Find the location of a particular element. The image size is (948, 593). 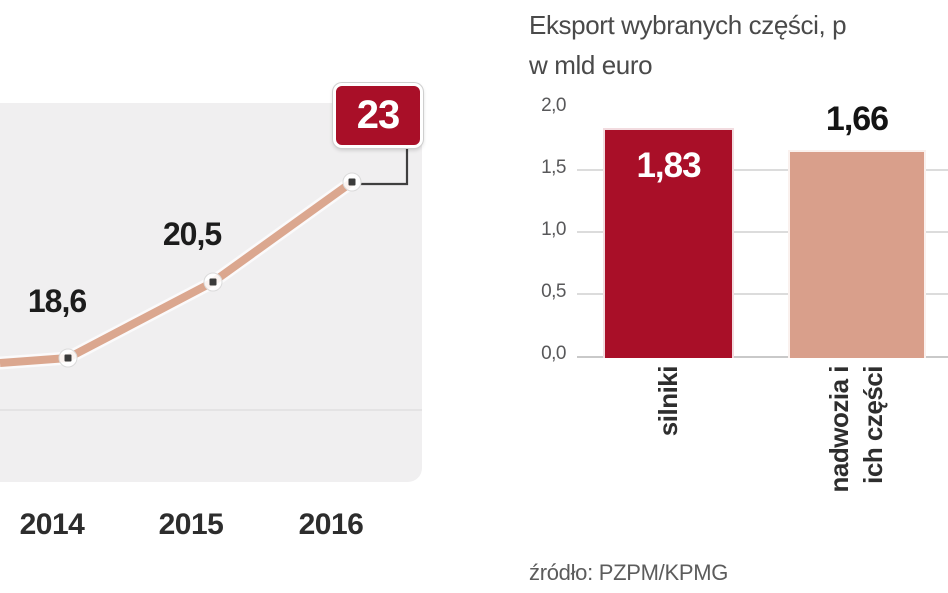

bar-category-label-nadwozia: nadwozia i ich części is located at coordinates (856, 456).